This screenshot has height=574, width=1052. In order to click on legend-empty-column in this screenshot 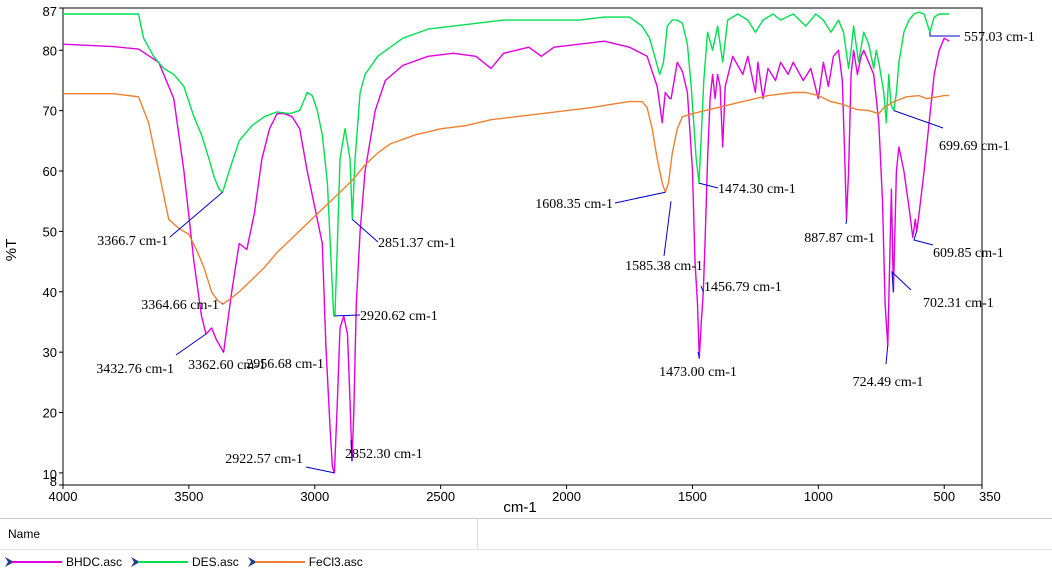, I will do `click(765, 534)`.